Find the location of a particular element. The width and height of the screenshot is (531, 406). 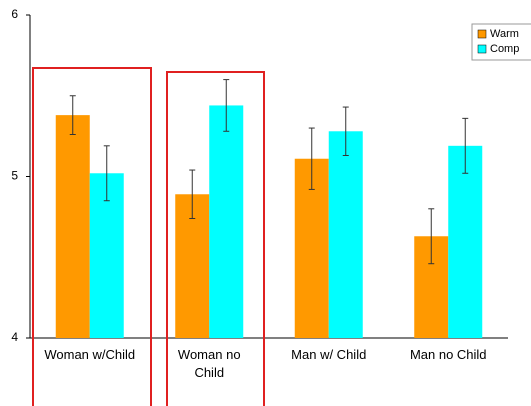

legend-label: Comp is located at coordinates (504, 49).